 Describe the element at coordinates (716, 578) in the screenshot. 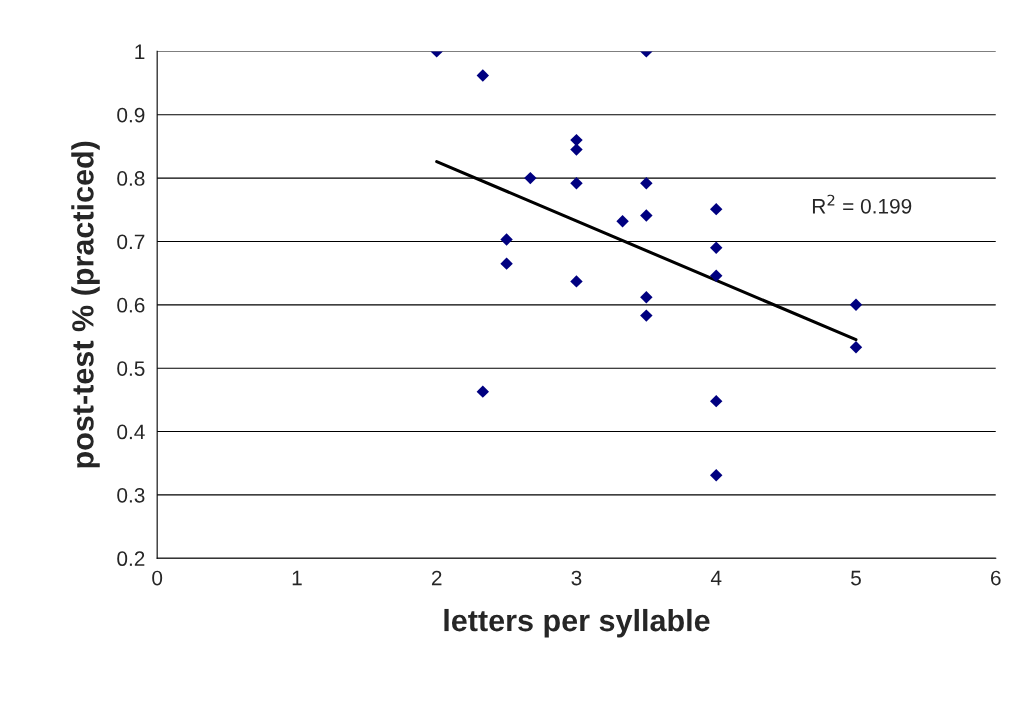

I see `x-tick-label: 4` at that location.